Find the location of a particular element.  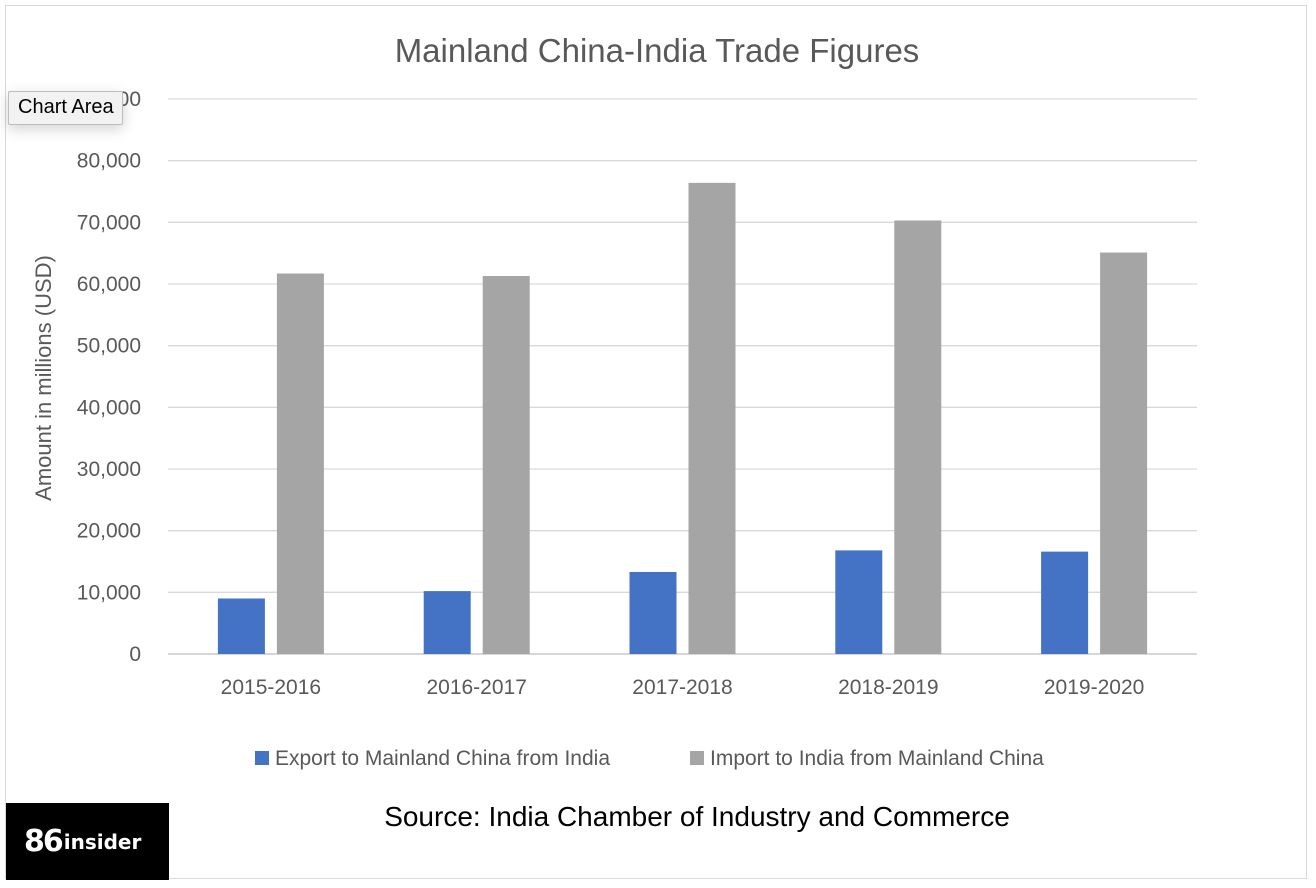

import-bar-2019-2020 is located at coordinates (1124, 453).